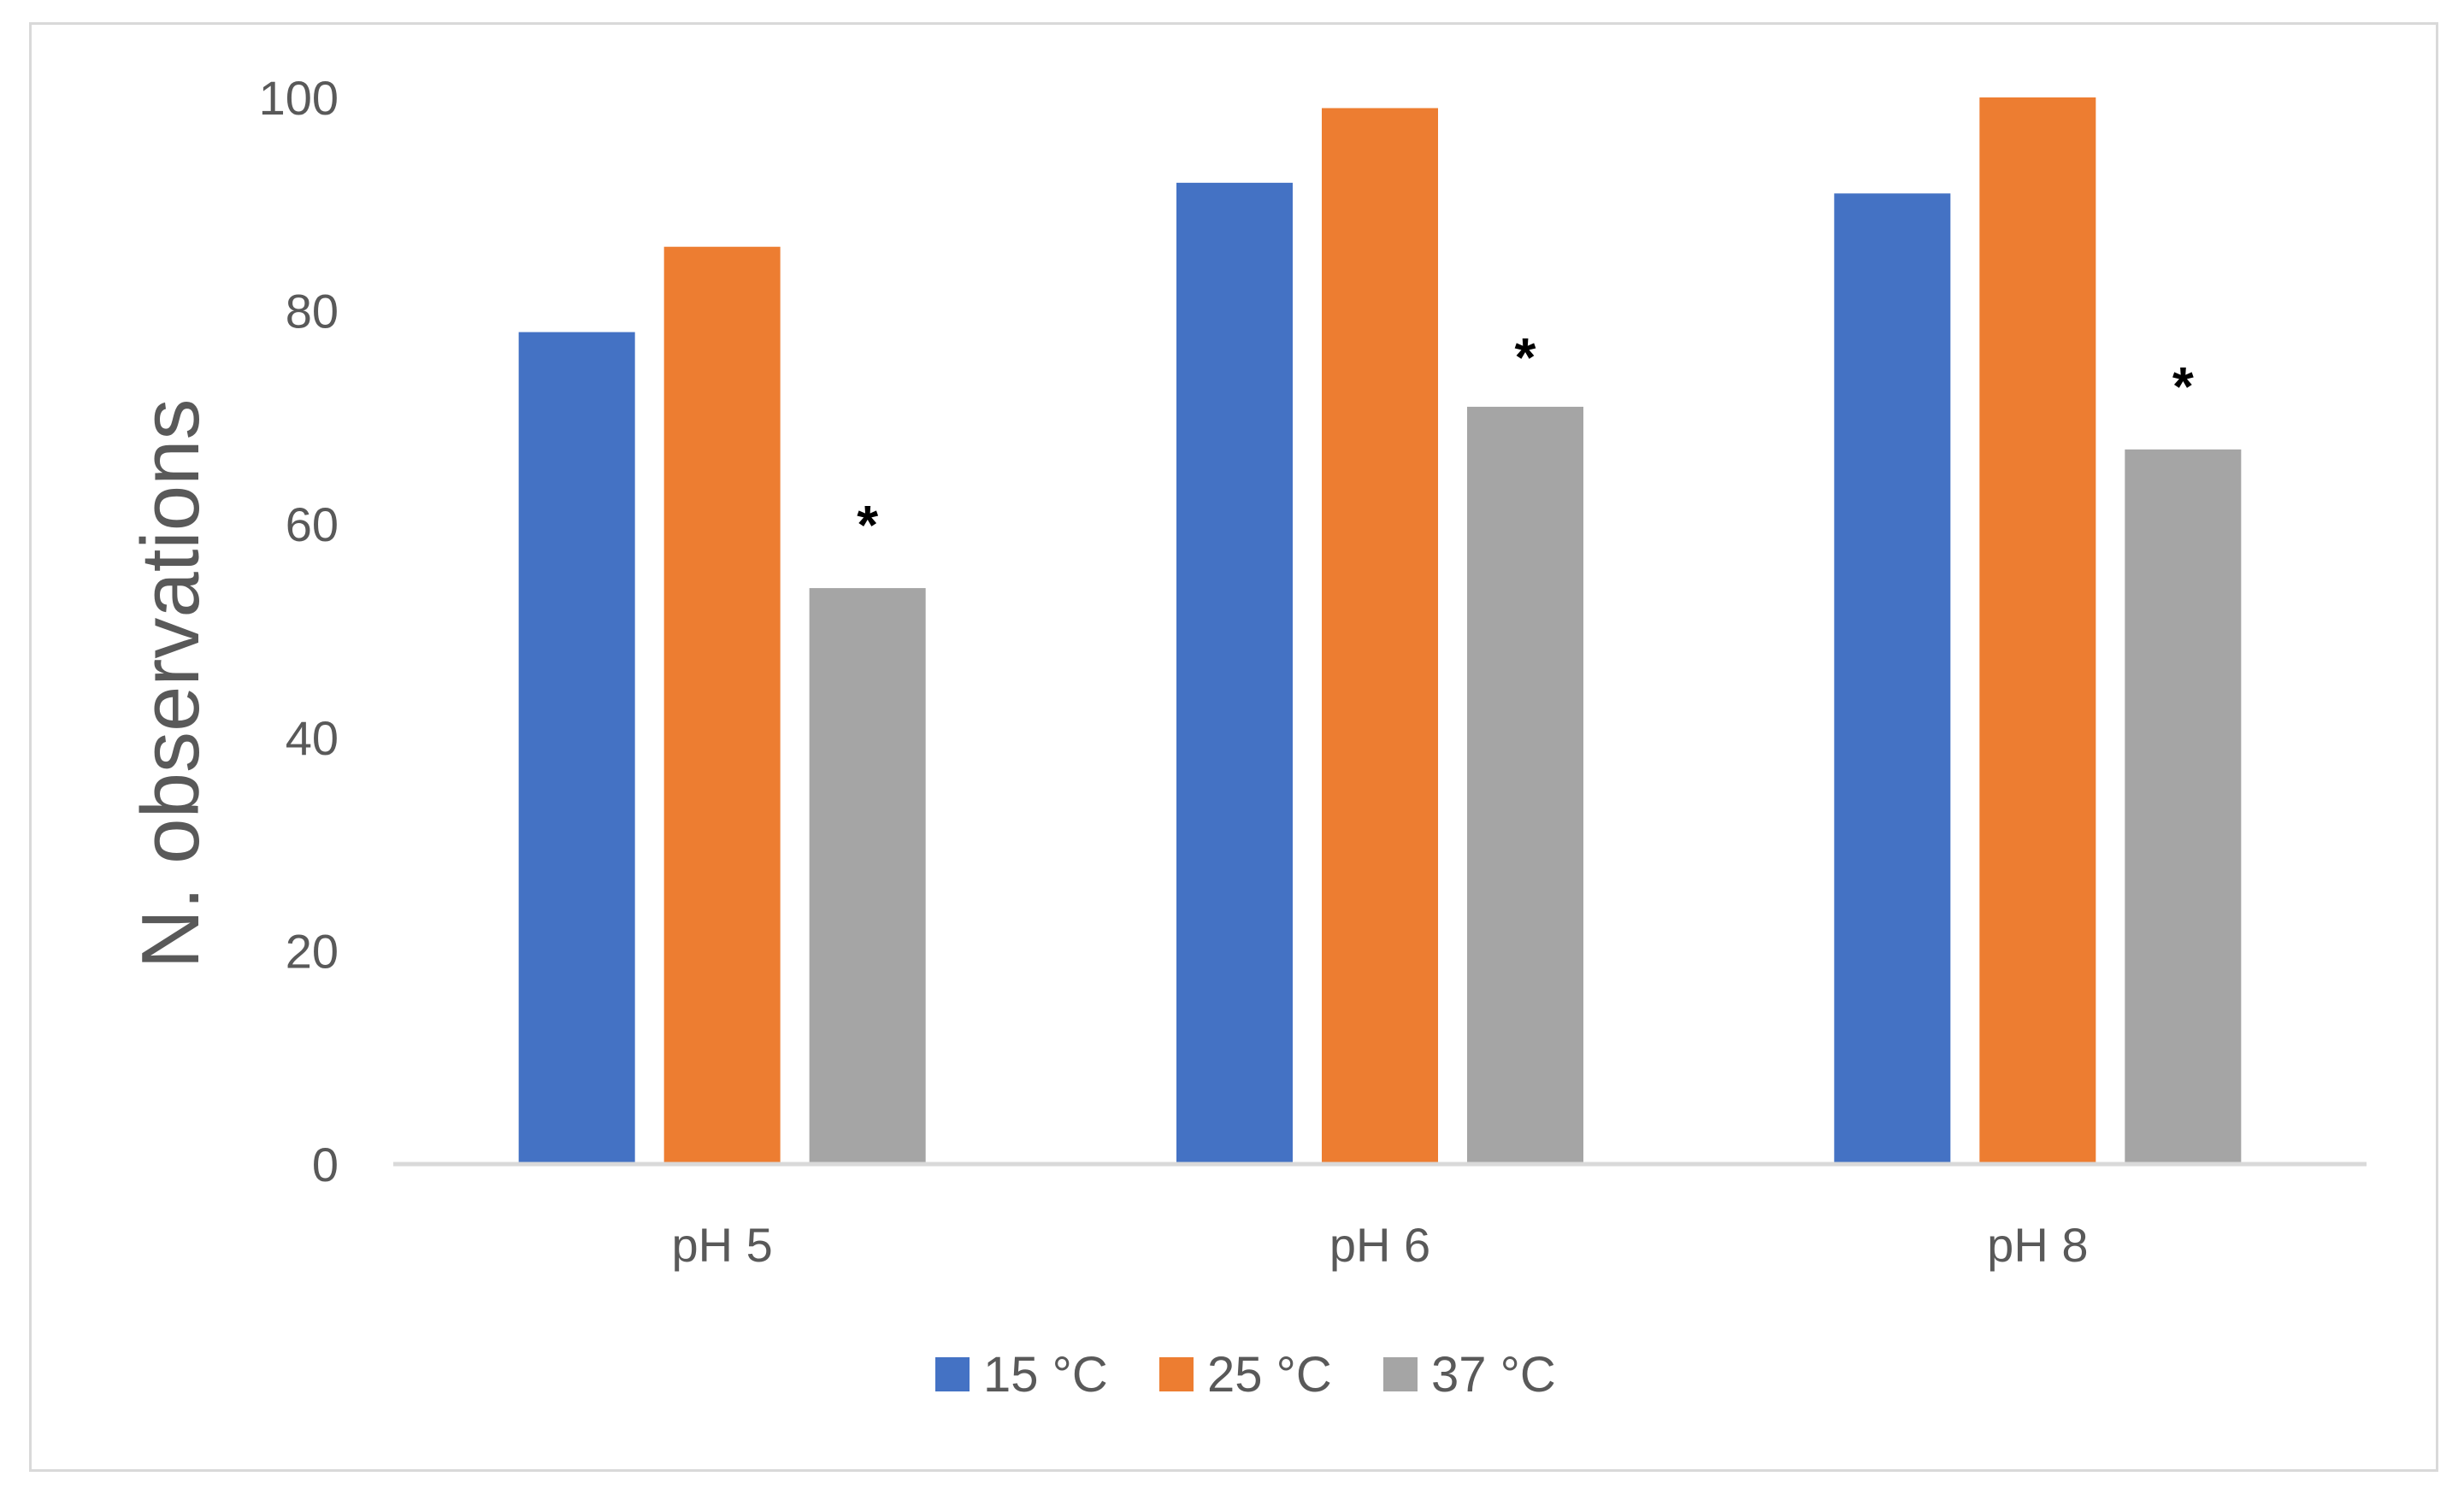  What do you see at coordinates (2037, 630) in the screenshot?
I see `bar-ph-8-25-c` at bounding box center [2037, 630].